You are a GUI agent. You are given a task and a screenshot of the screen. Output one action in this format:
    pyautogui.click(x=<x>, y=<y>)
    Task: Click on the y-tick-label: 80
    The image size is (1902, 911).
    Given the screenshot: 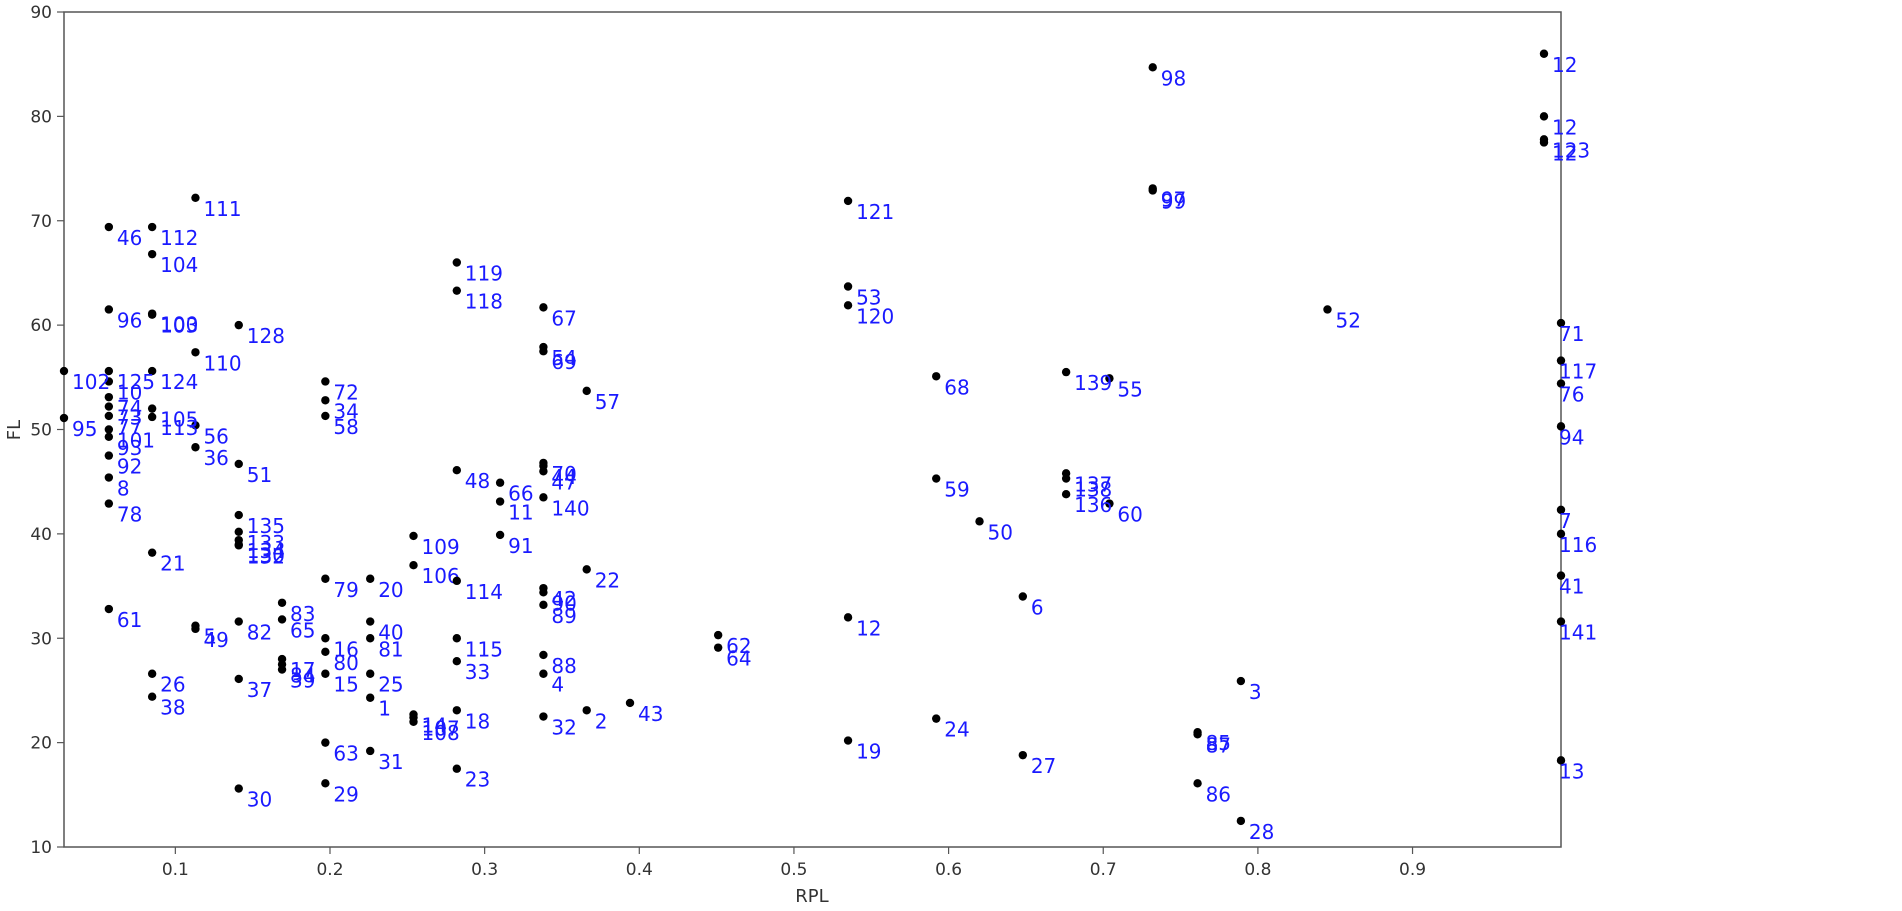 What is the action you would take?
    pyautogui.click(x=41, y=117)
    